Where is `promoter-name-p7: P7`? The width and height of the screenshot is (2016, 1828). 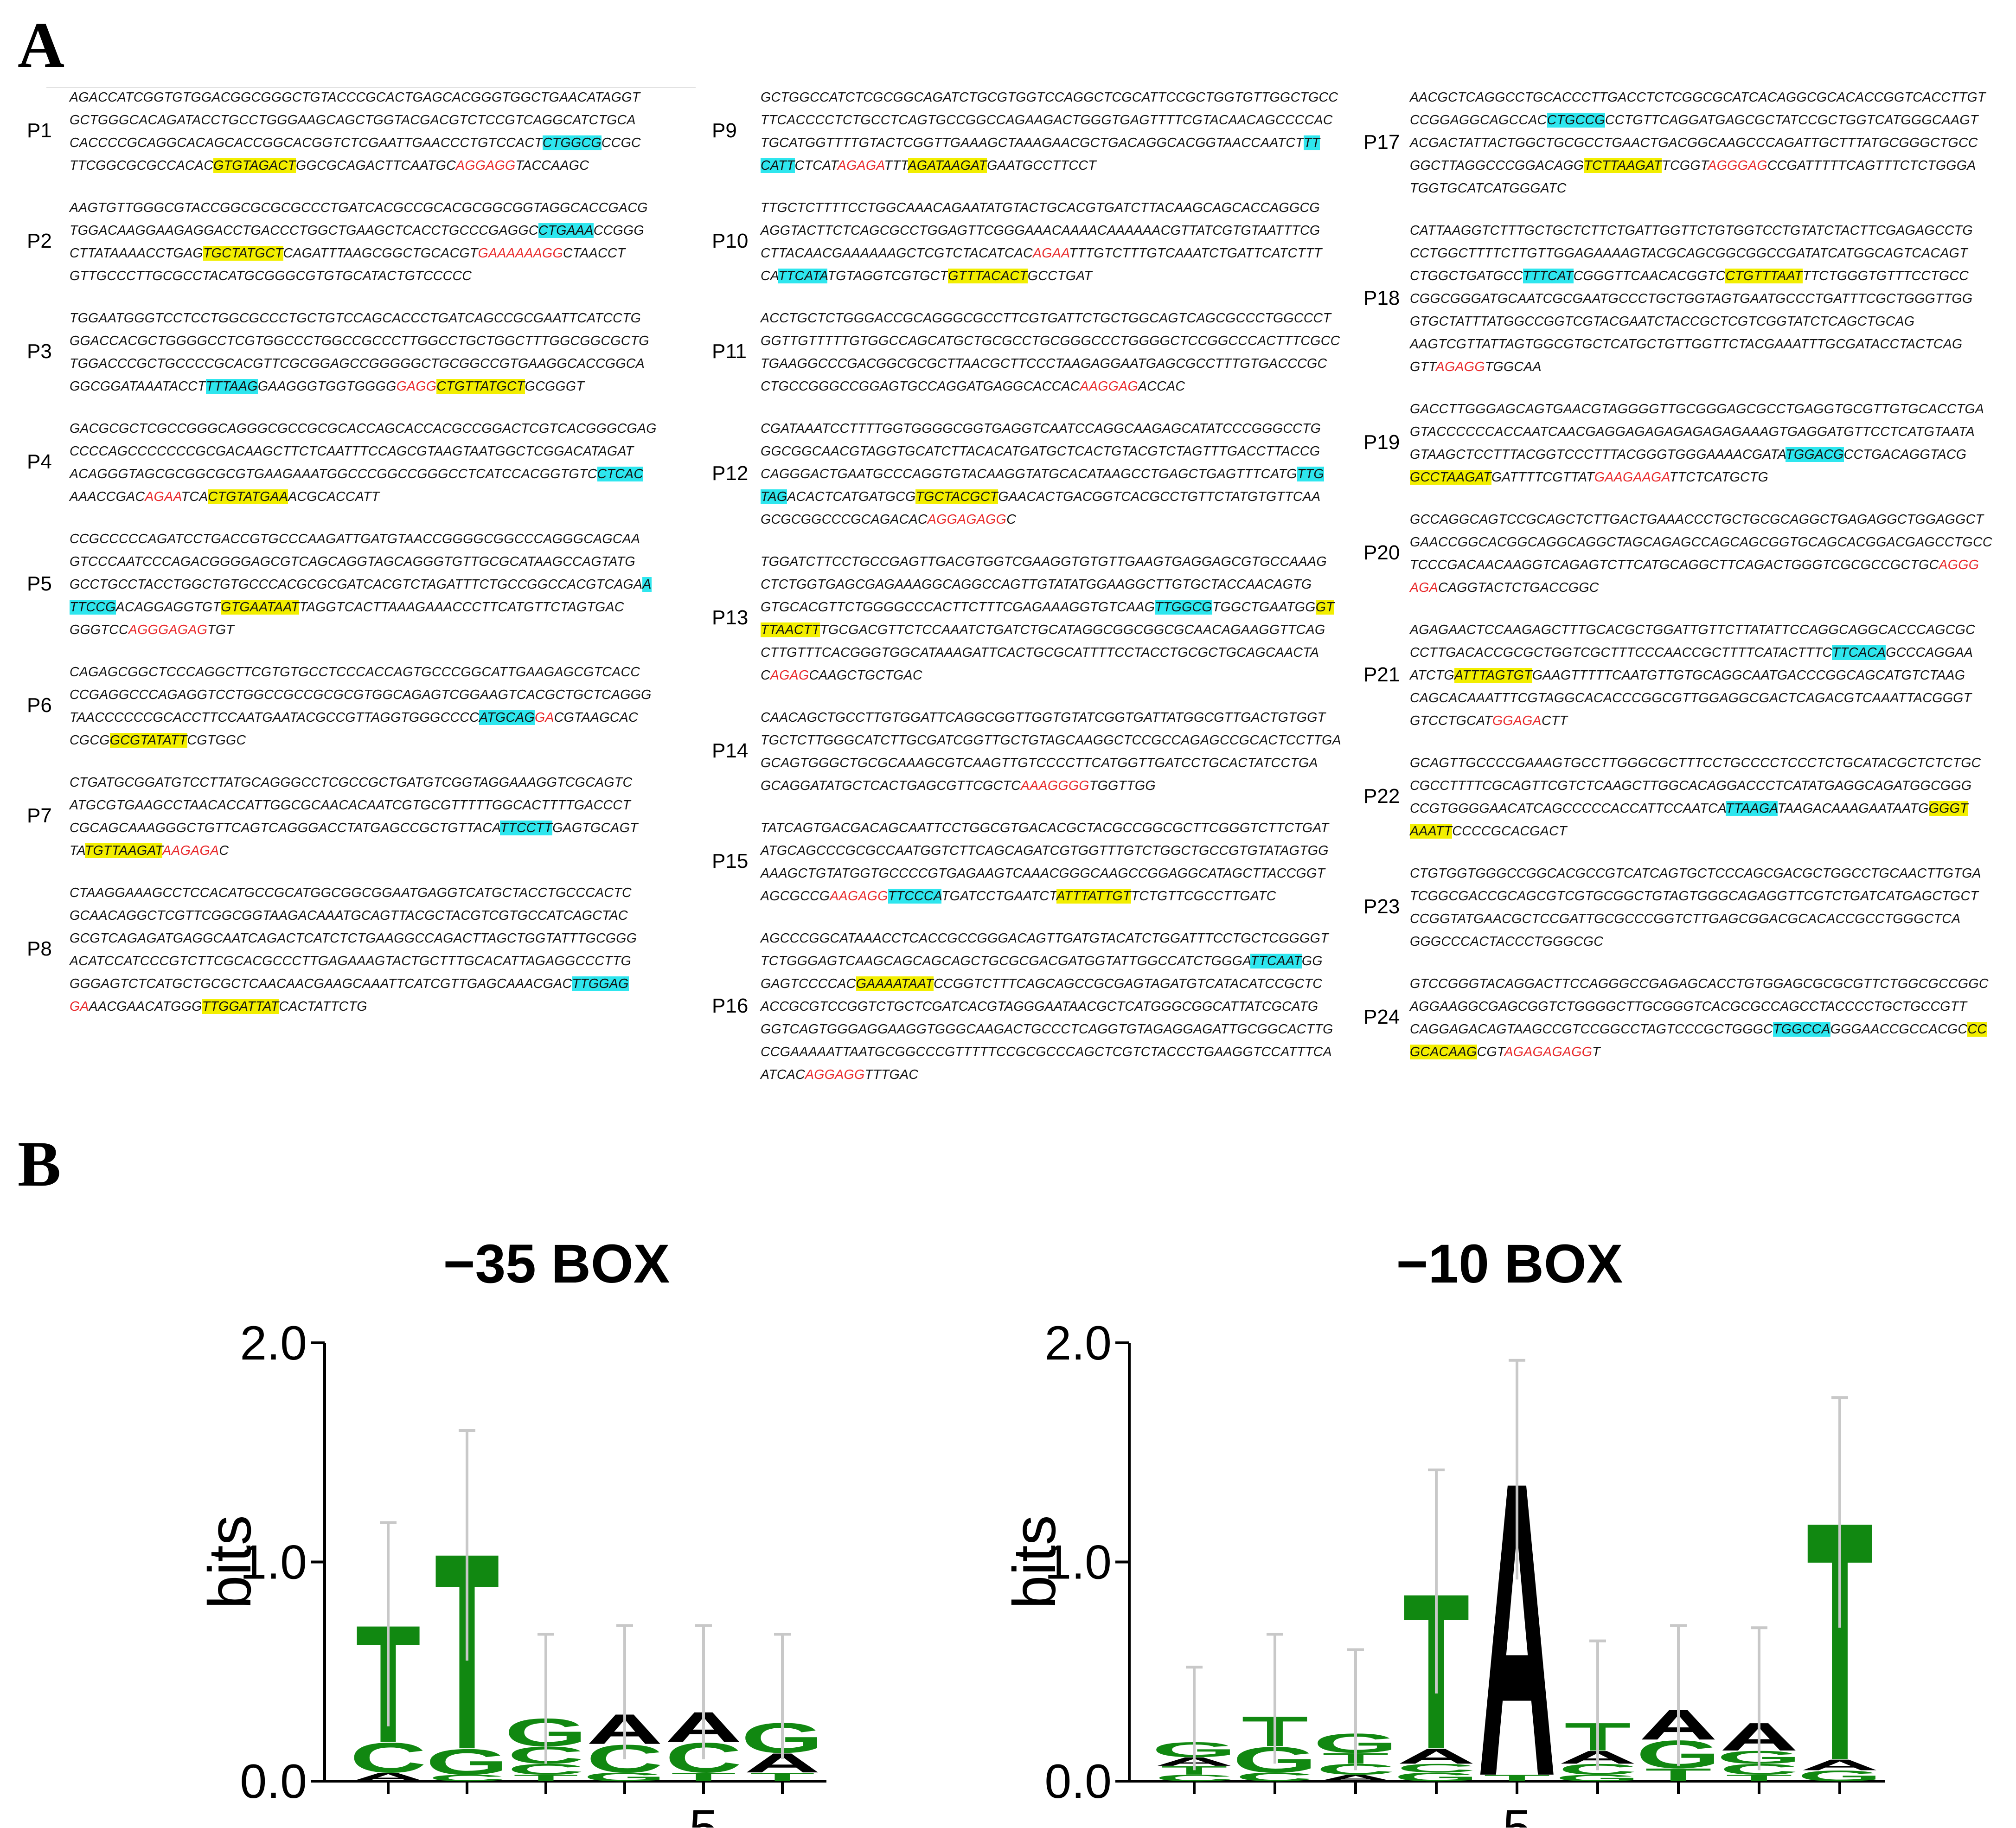
promoter-name-p7: P7 is located at coordinates (39, 816).